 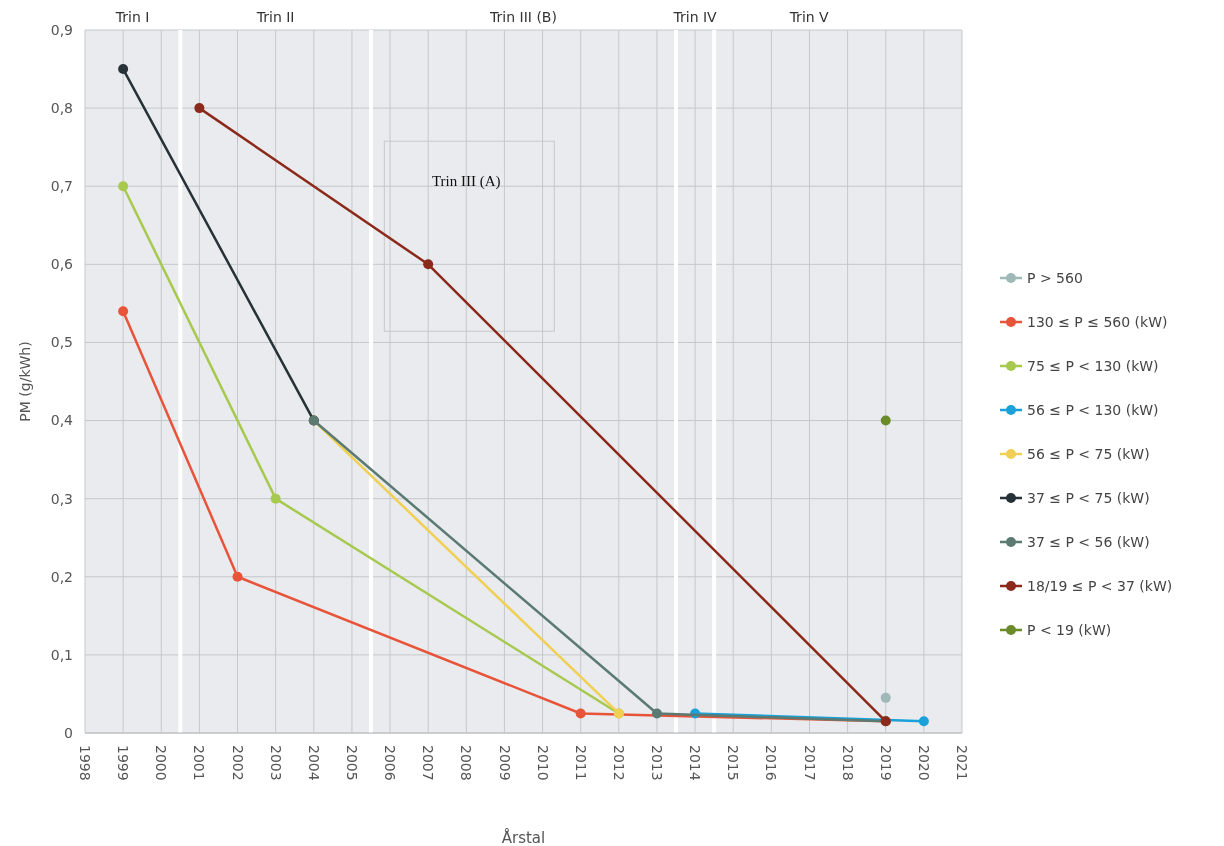 What do you see at coordinates (62, 420) in the screenshot?
I see `y-tick-label: 0,4` at bounding box center [62, 420].